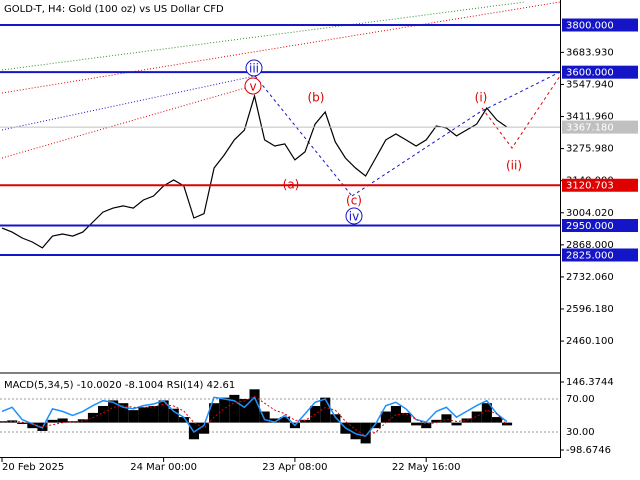 This screenshot has height=480, width=640. Describe the element at coordinates (590, 128) in the screenshot. I see `level-label: 3367.180` at that location.